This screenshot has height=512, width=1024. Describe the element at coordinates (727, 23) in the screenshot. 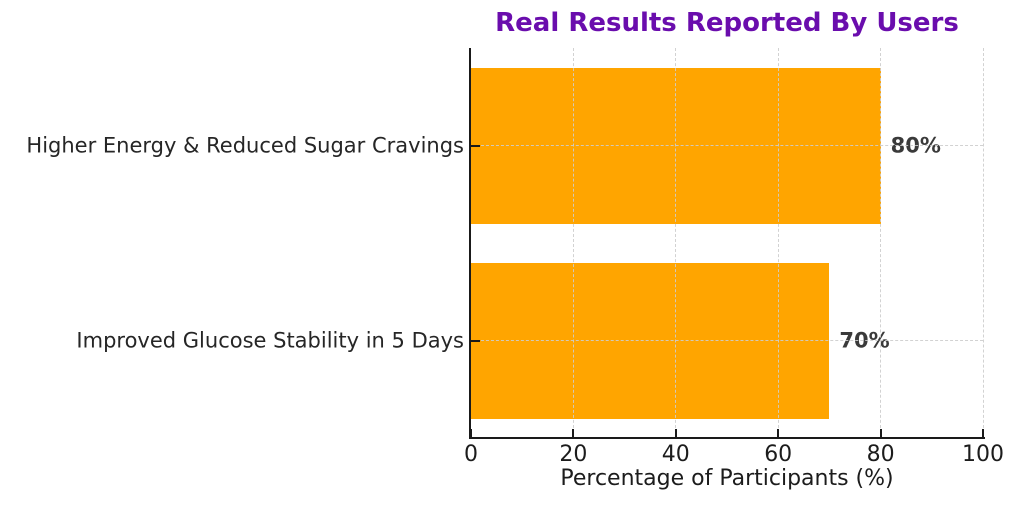

I see `chart-title: Real Results Reported By Users` at that location.